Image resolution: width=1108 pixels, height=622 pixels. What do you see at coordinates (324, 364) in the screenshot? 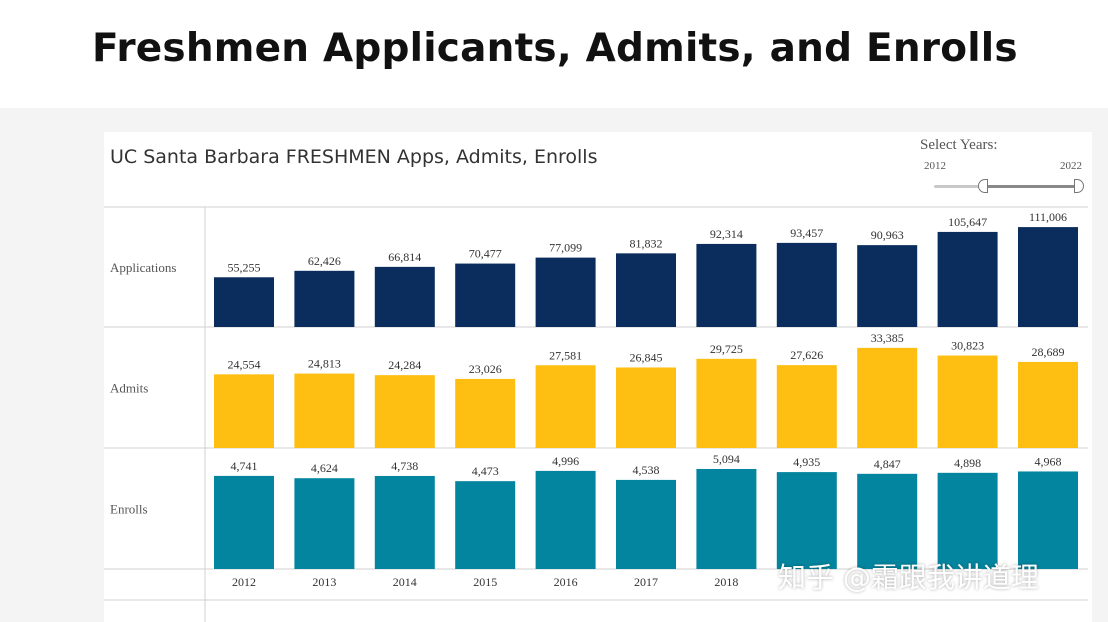
I see `data-label-admits-2013: 24,813` at bounding box center [324, 364].